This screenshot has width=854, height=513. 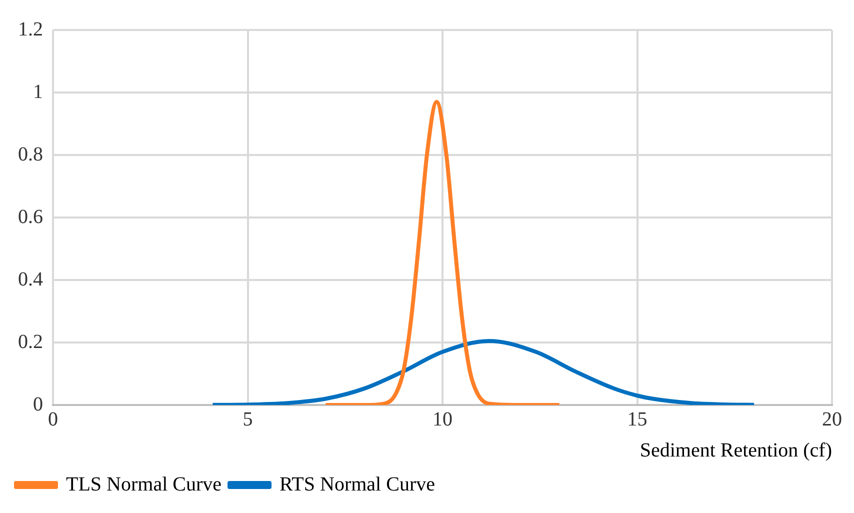 What do you see at coordinates (53, 419) in the screenshot?
I see `x-tick-label: 0` at bounding box center [53, 419].